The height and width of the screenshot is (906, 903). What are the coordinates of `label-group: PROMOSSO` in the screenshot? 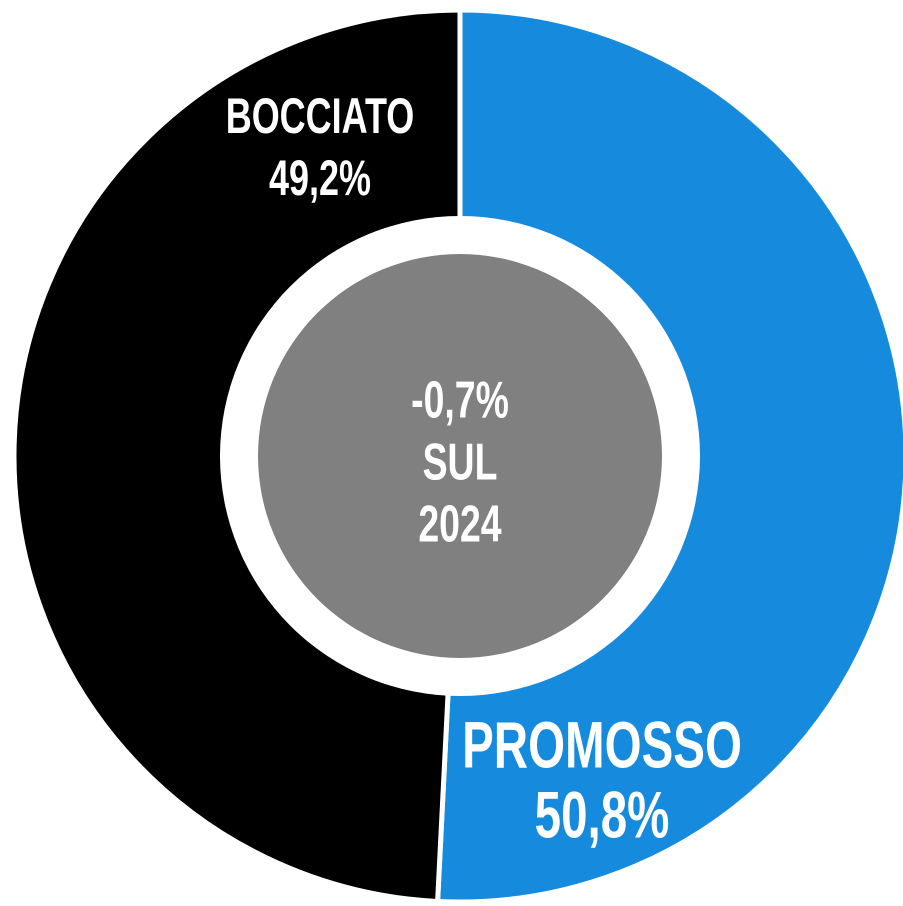 It's located at (602, 745).